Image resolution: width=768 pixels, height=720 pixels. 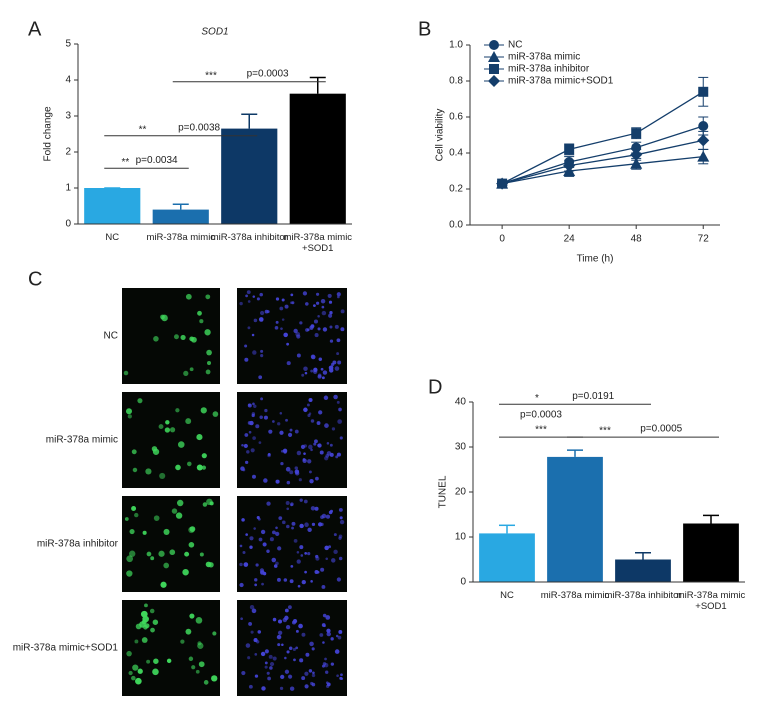 I want to click on x-tick-label: miR-378a mimic, so click(x=575, y=595).